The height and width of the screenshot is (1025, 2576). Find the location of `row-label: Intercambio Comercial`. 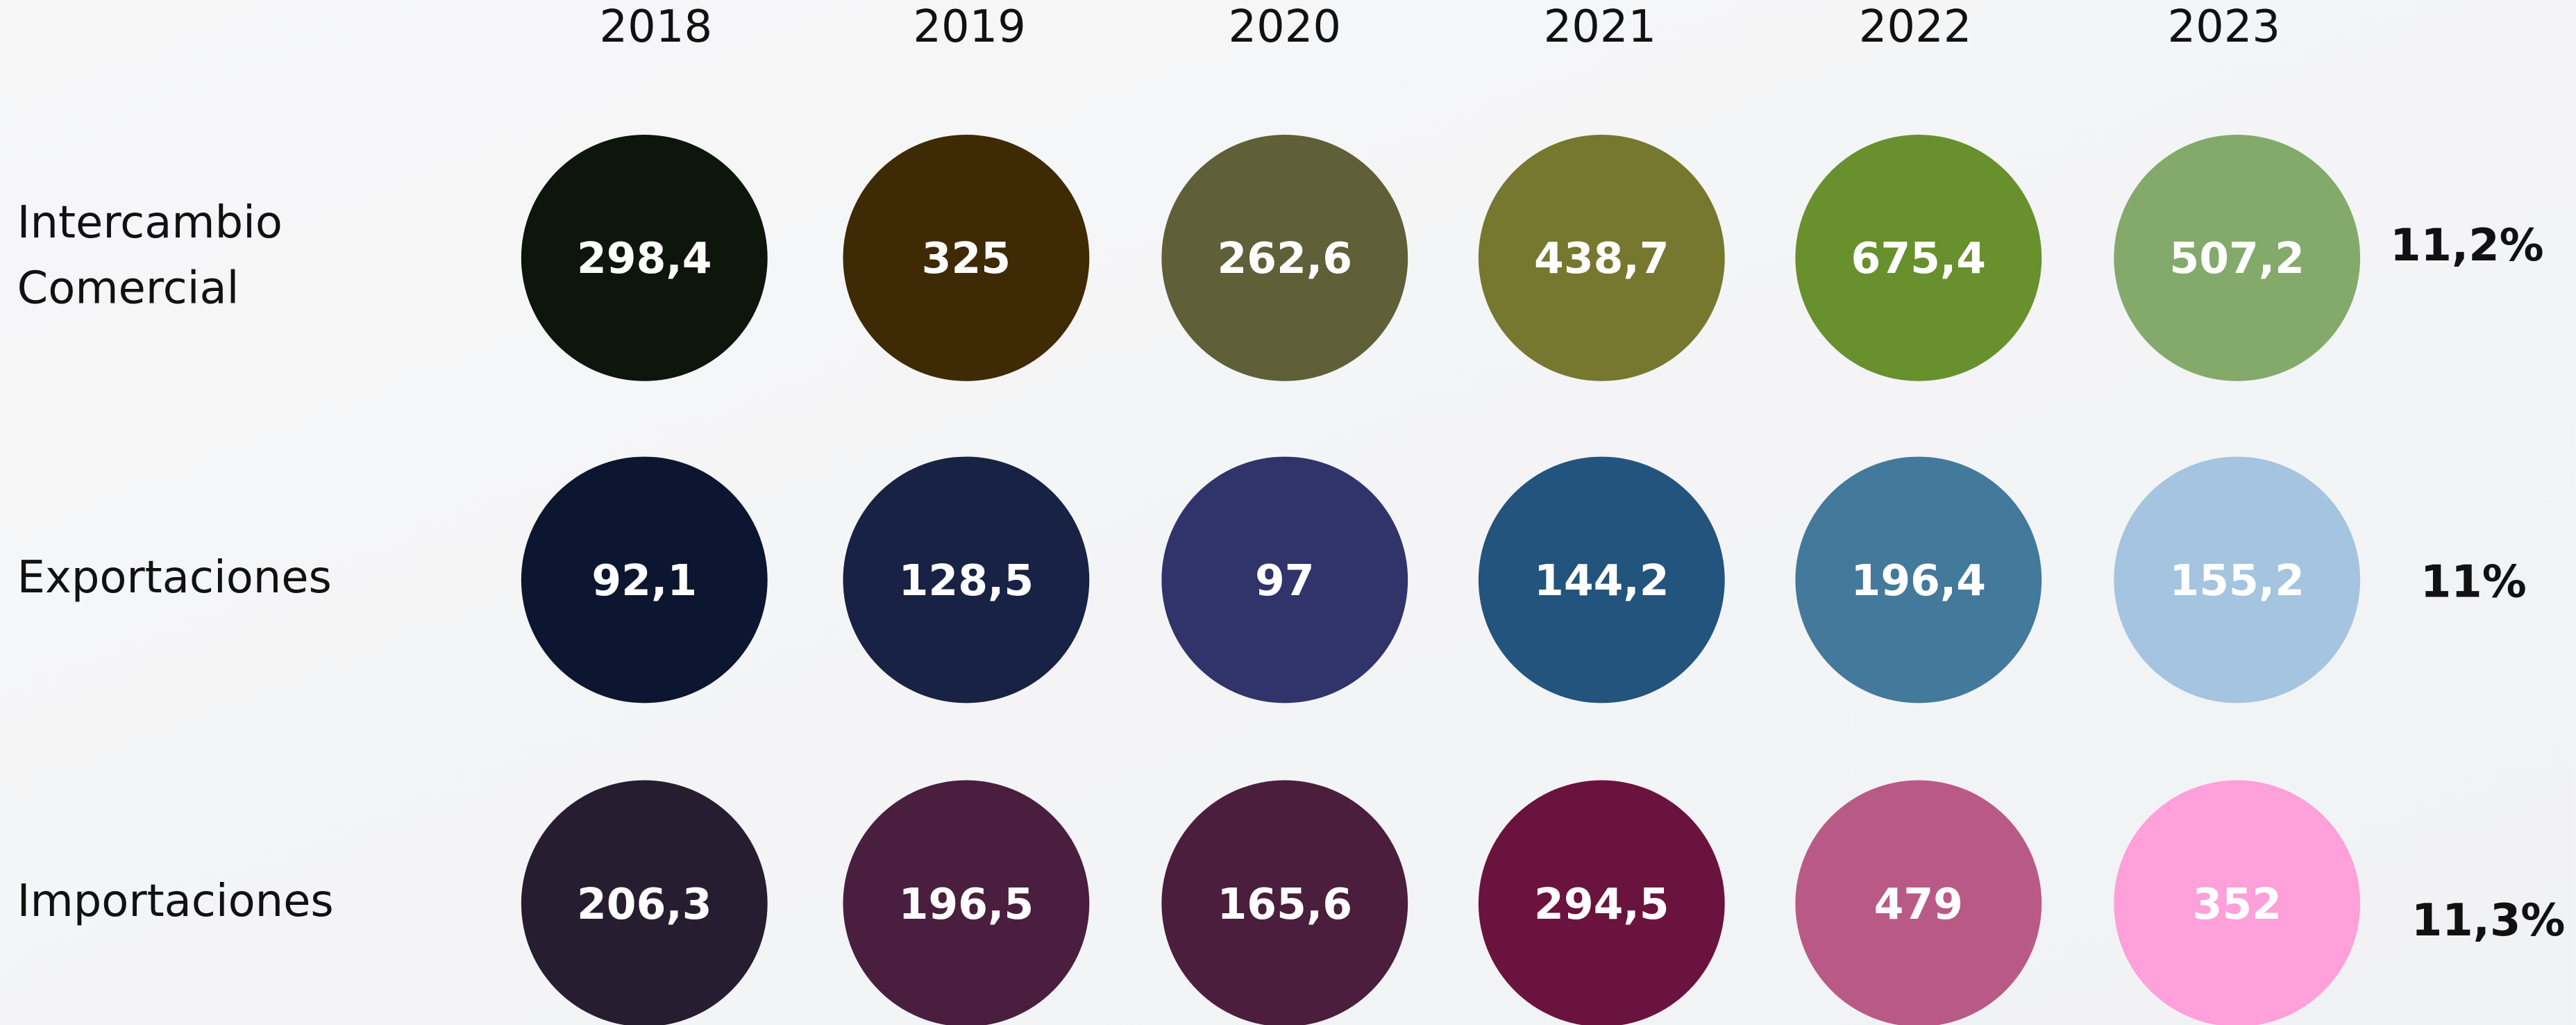

row-label: Intercambio Comercial is located at coordinates (150, 256).